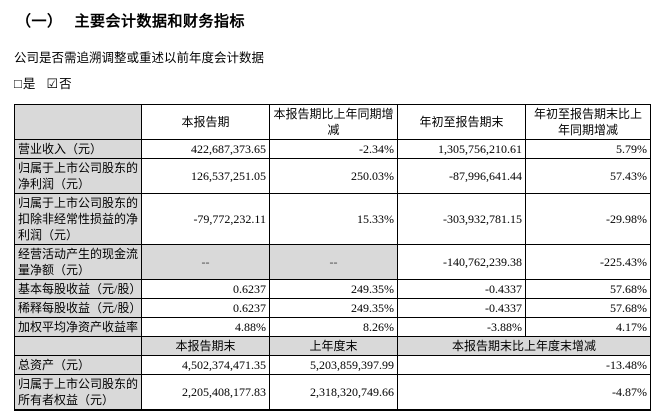 This screenshot has height=412, width=659. I want to click on checkbox-no-label: 否, so click(65, 84).